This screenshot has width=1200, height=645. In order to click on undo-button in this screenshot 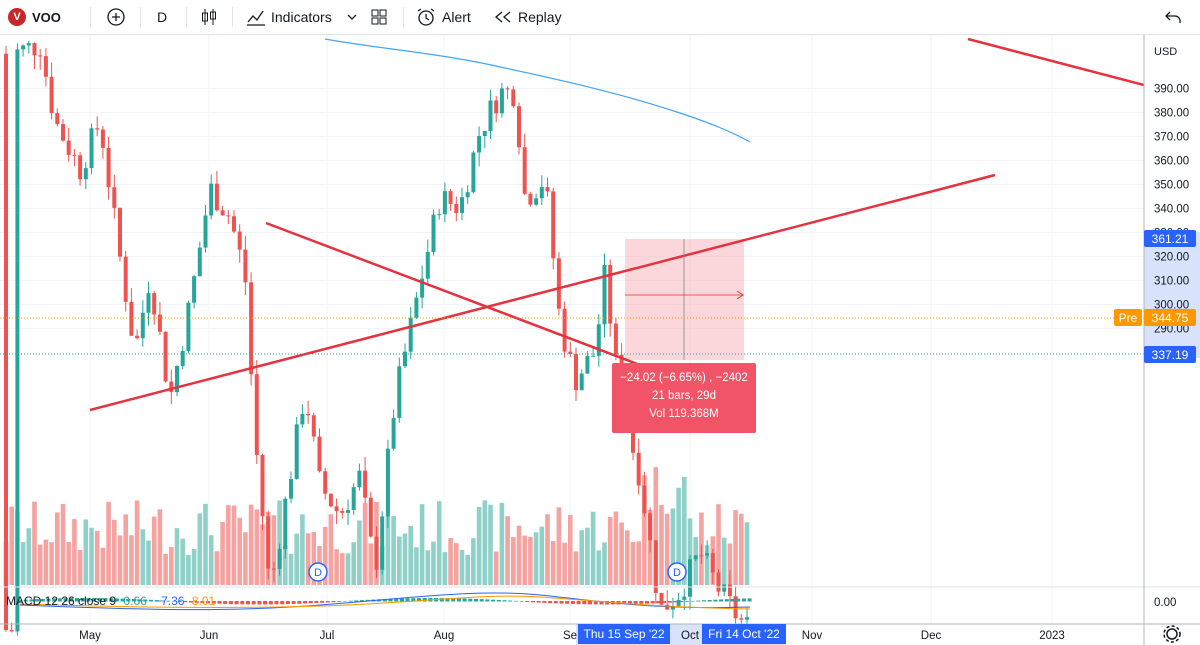, I will do `click(1173, 17)`.